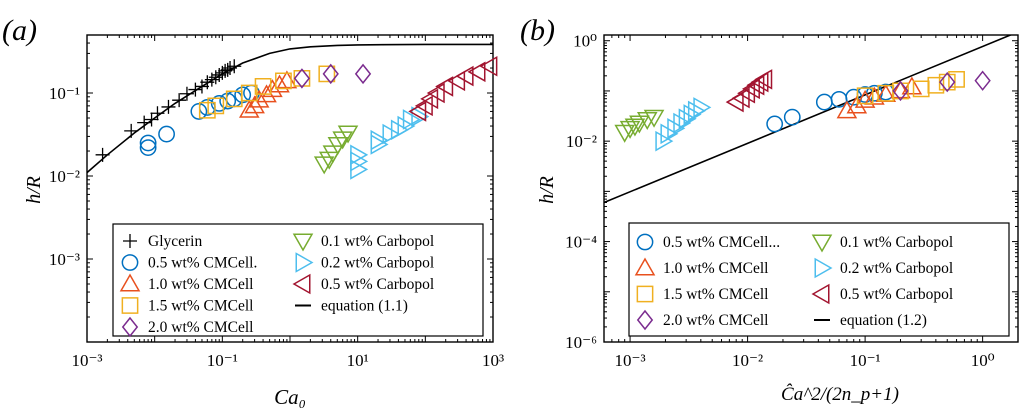 The image size is (1023, 410). I want to click on legend-entry-label: 0.2 wt% Carbopol, so click(377, 263).